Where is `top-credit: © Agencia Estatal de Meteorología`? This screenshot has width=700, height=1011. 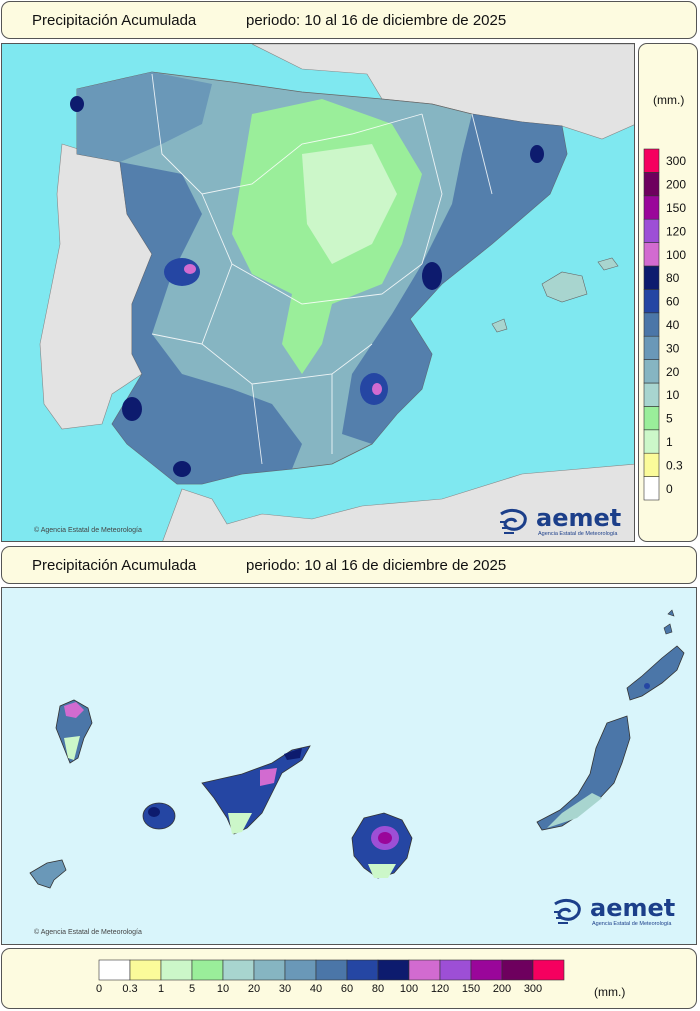 top-credit: © Agencia Estatal de Meteorología is located at coordinates (88, 530).